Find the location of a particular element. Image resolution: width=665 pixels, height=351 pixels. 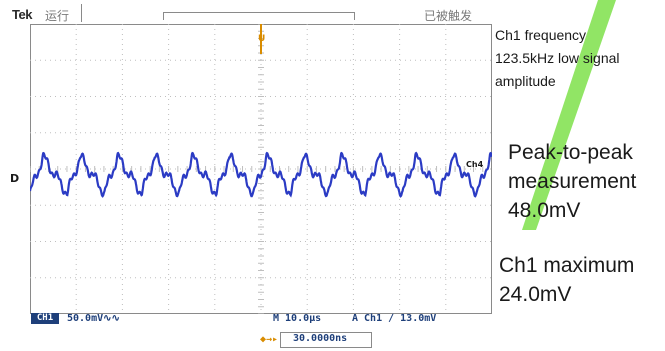

scope-top-bar: Tek 运行 已被触发 is located at coordinates (247, 13).